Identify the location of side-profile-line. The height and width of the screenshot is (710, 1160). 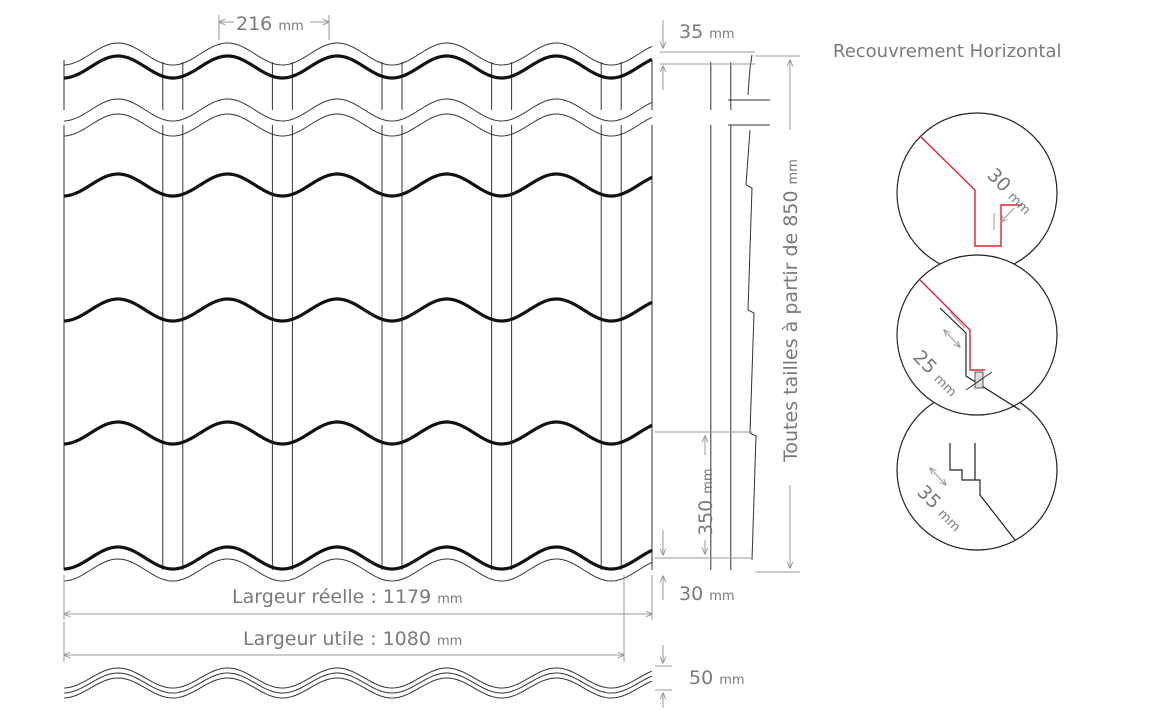
(749, 307).